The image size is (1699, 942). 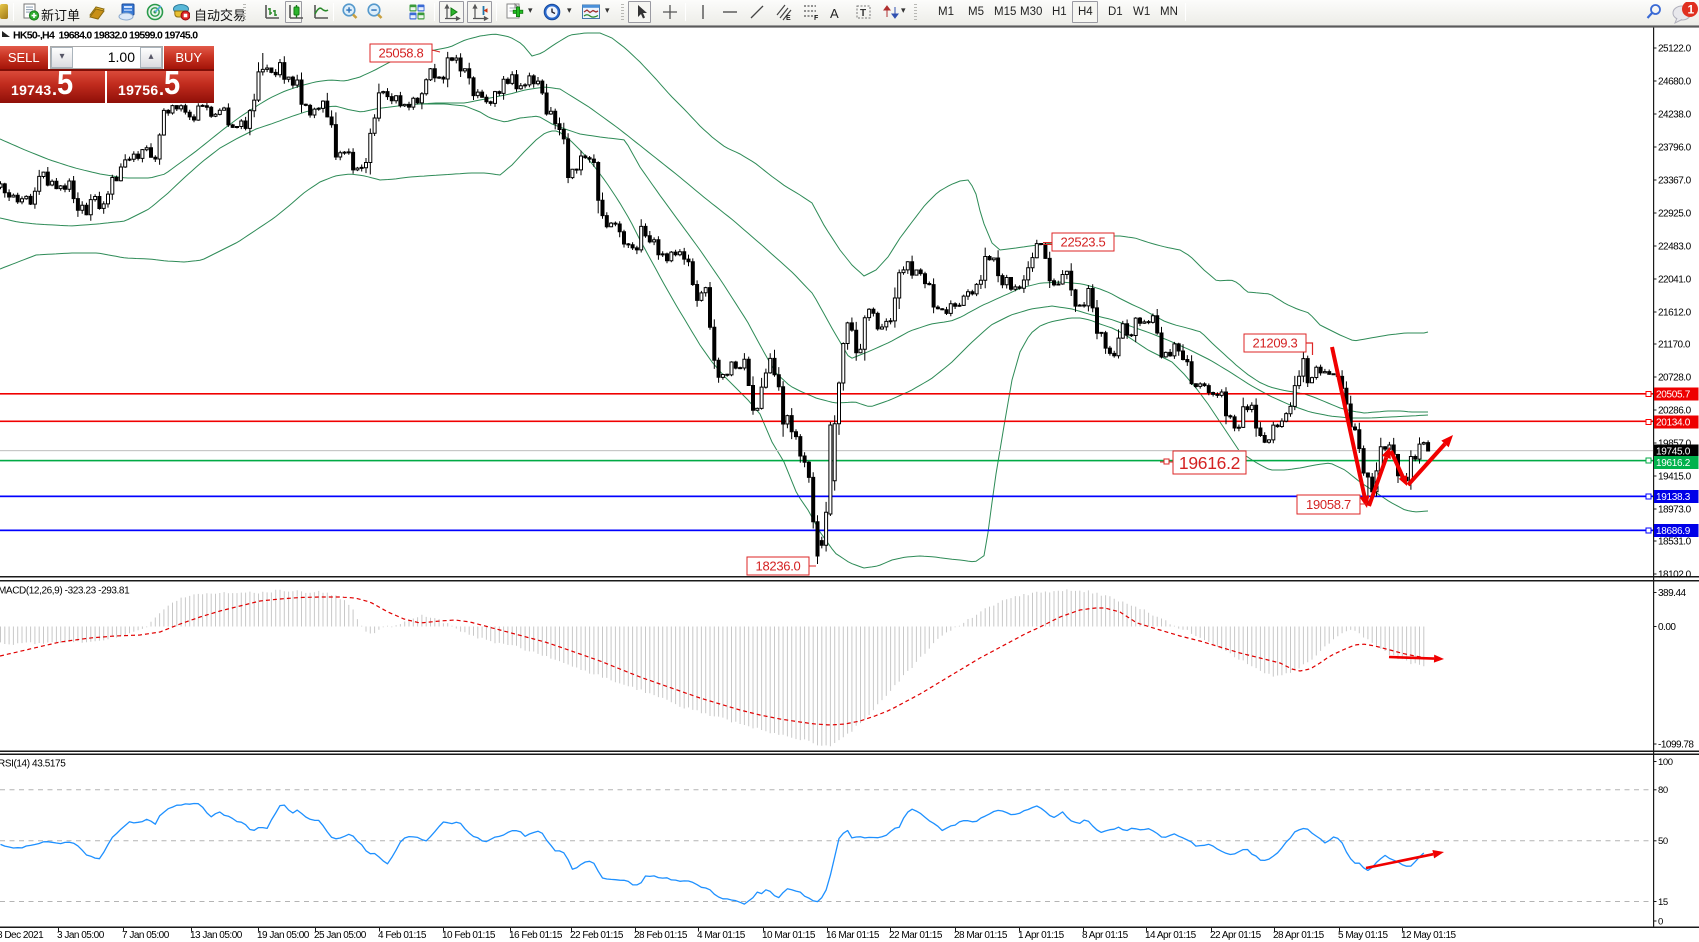 What do you see at coordinates (1236, 935) in the screenshot?
I see `svg-text: 22 Apr 01:15` at bounding box center [1236, 935].